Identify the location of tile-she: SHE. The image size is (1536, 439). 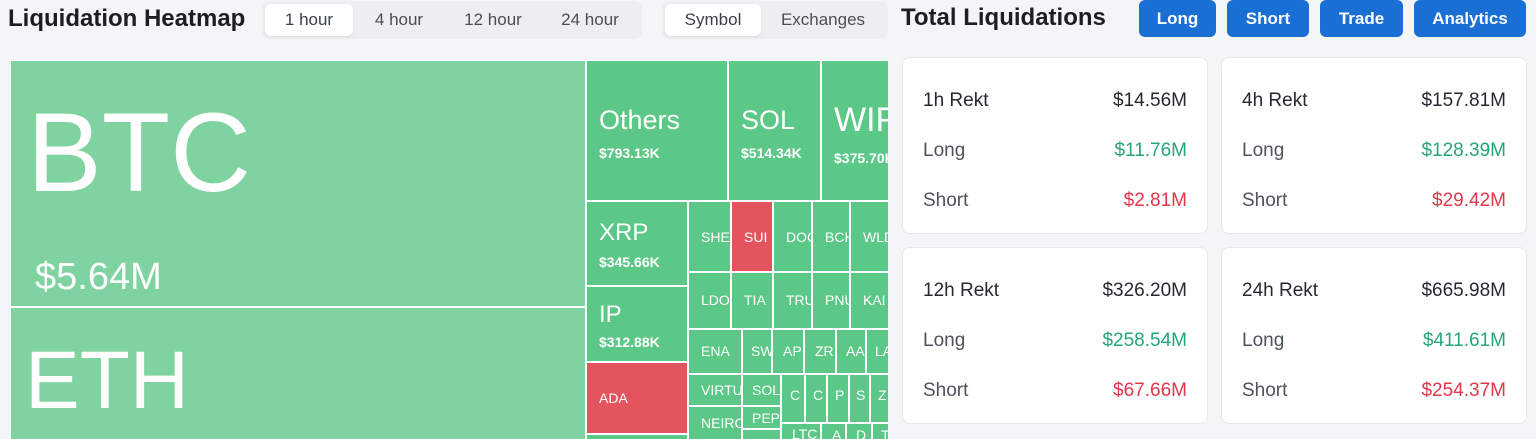
(709, 236).